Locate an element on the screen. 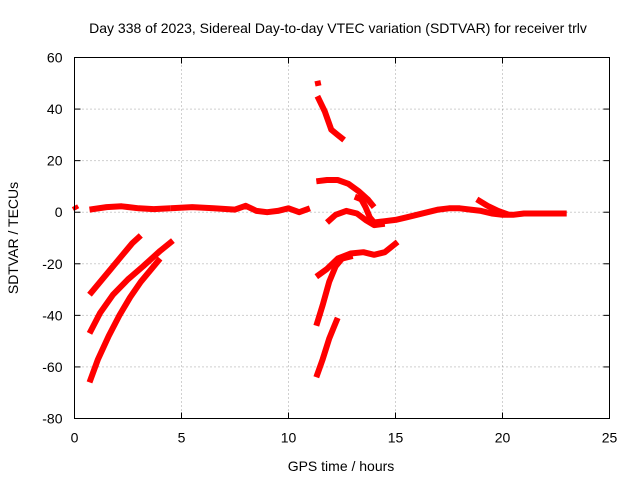 This screenshot has height=480, width=640. x-tick-label: 20 is located at coordinates (503, 438).